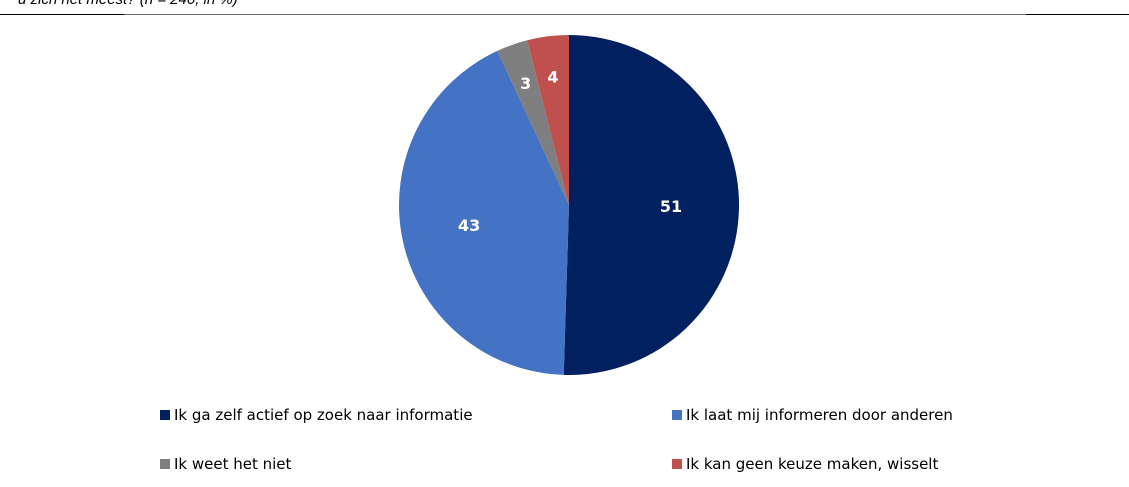 Image resolution: width=1129 pixels, height=487 pixels. Describe the element at coordinates (469, 225) in the screenshot. I see `pie-label-informeren-door-anderen: 43` at that location.